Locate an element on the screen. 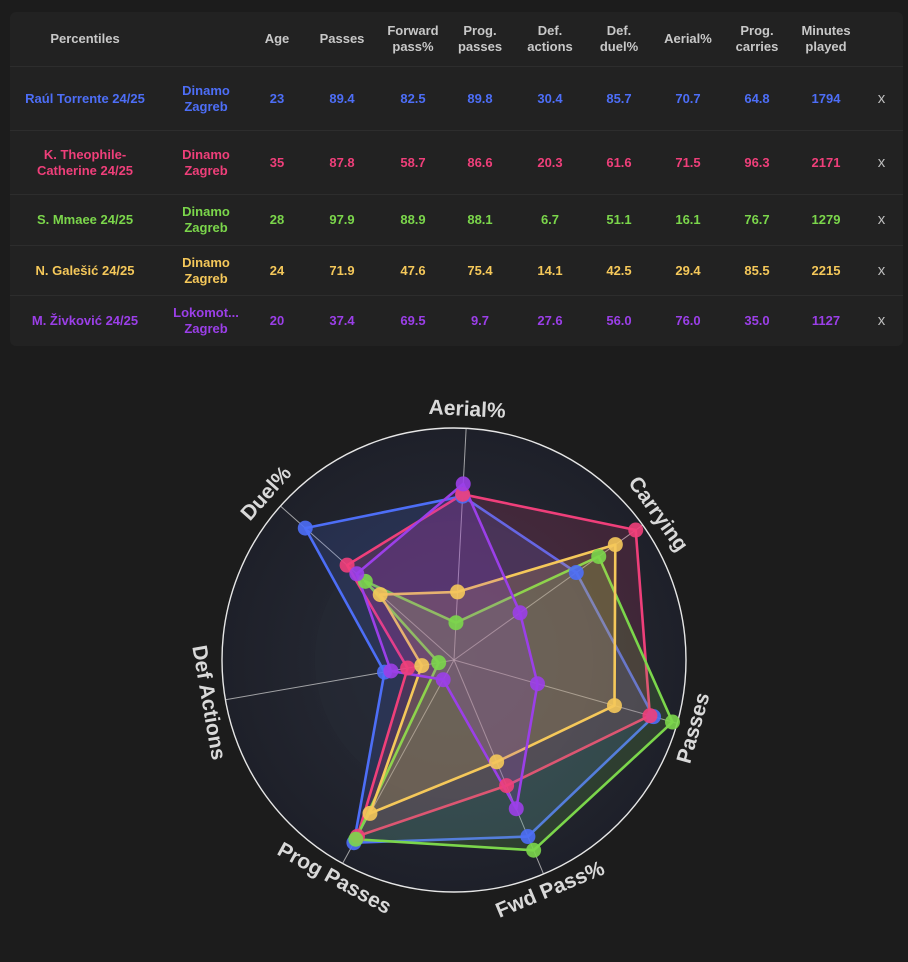 This screenshot has width=908, height=962. cell-passes: 97.9 is located at coordinates (342, 220).